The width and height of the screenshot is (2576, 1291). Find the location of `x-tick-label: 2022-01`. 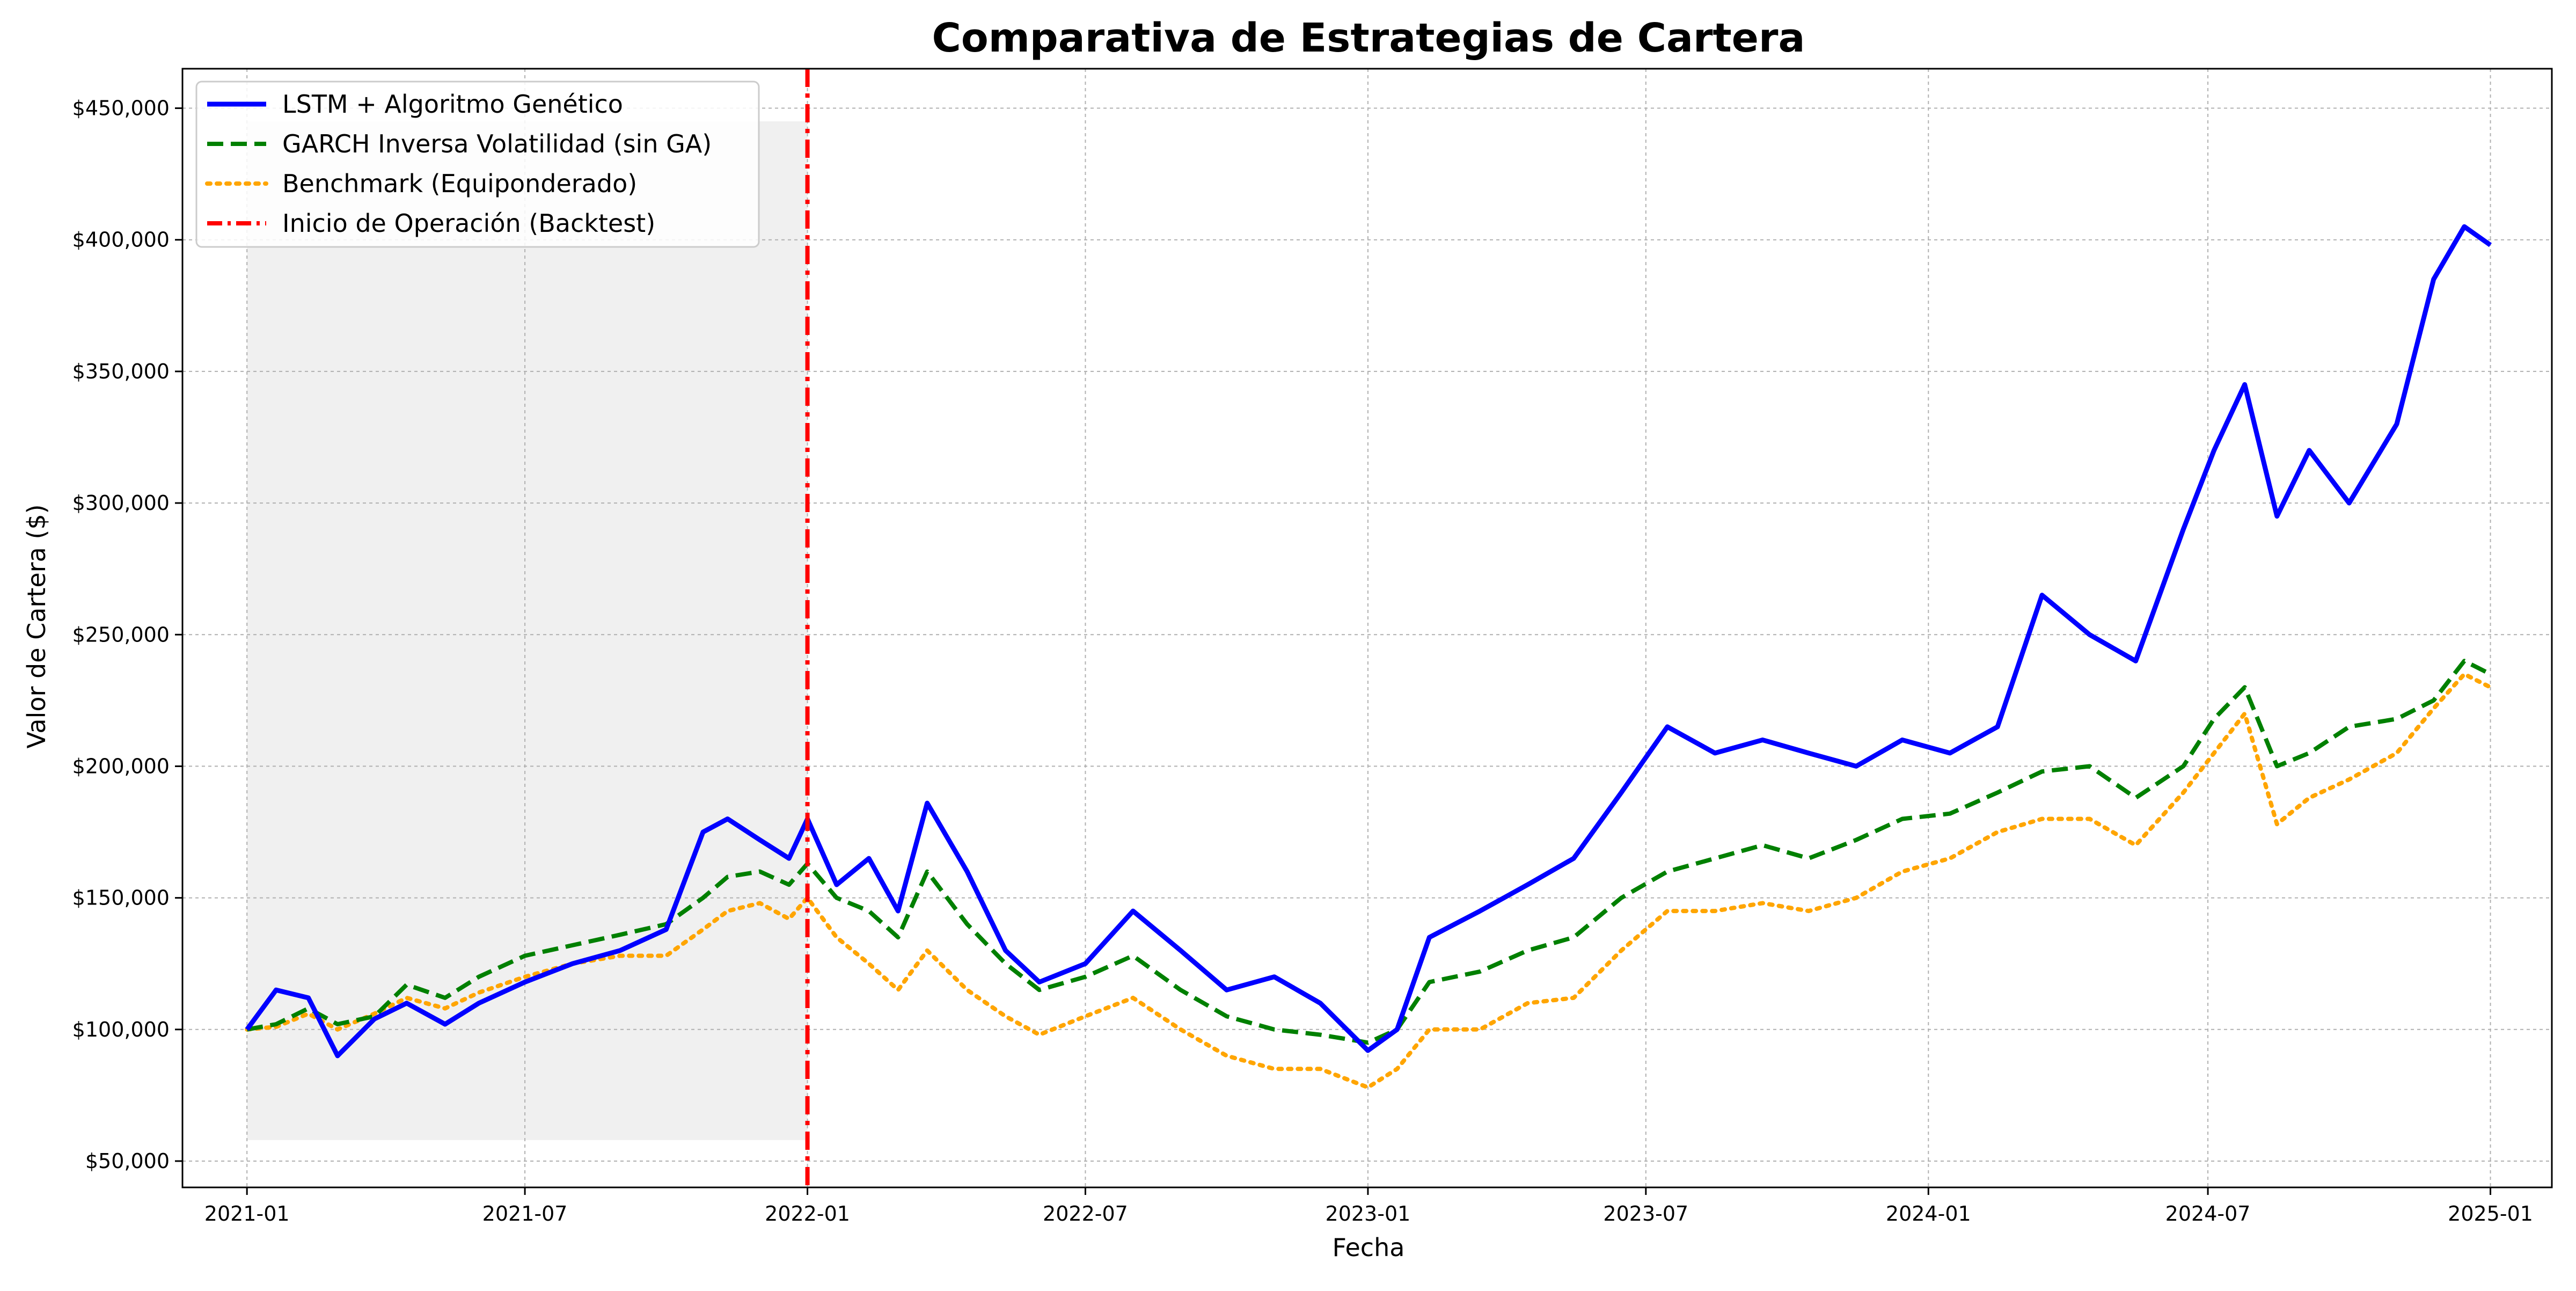

x-tick-label: 2022-01 is located at coordinates (807, 1214).